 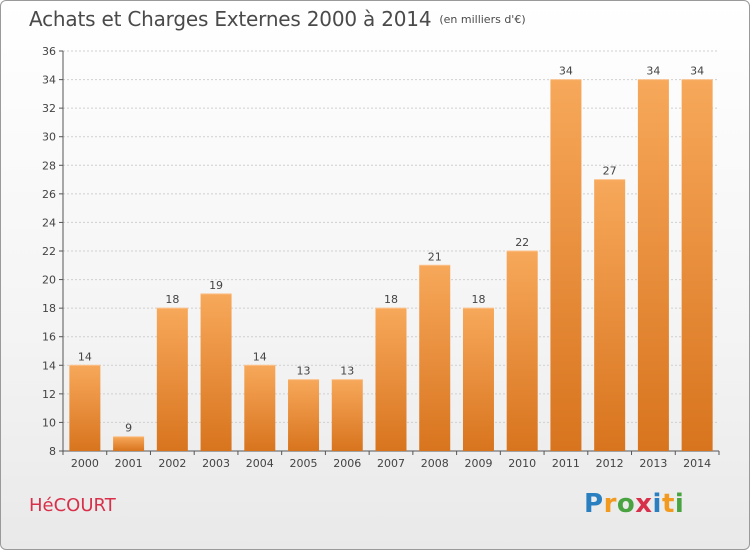 I want to click on x-tick-label: 2012, so click(x=610, y=463).